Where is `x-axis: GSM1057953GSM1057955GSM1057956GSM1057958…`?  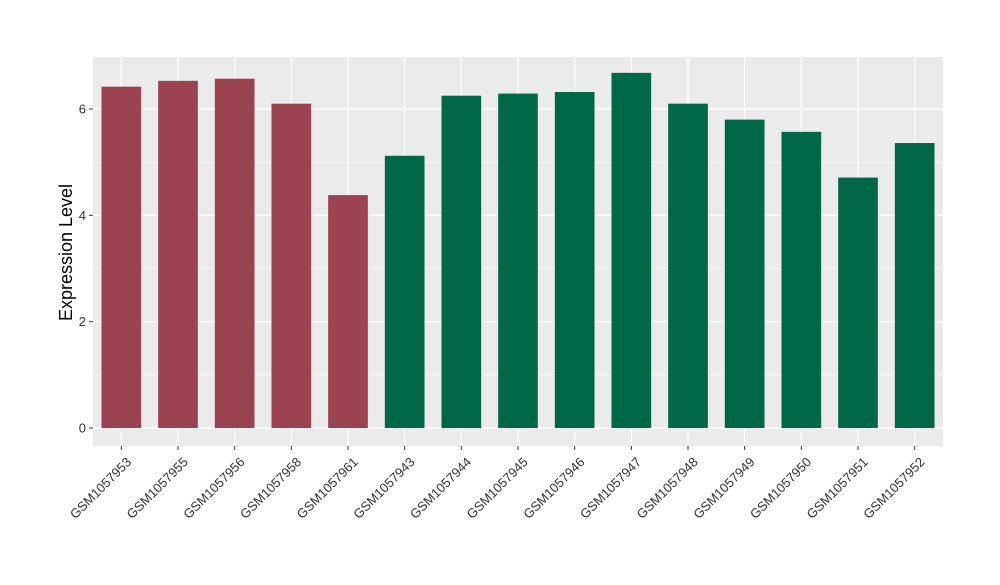 x-axis: GSM1057953GSM1057955GSM1057956GSM1057958… is located at coordinates (497, 484).